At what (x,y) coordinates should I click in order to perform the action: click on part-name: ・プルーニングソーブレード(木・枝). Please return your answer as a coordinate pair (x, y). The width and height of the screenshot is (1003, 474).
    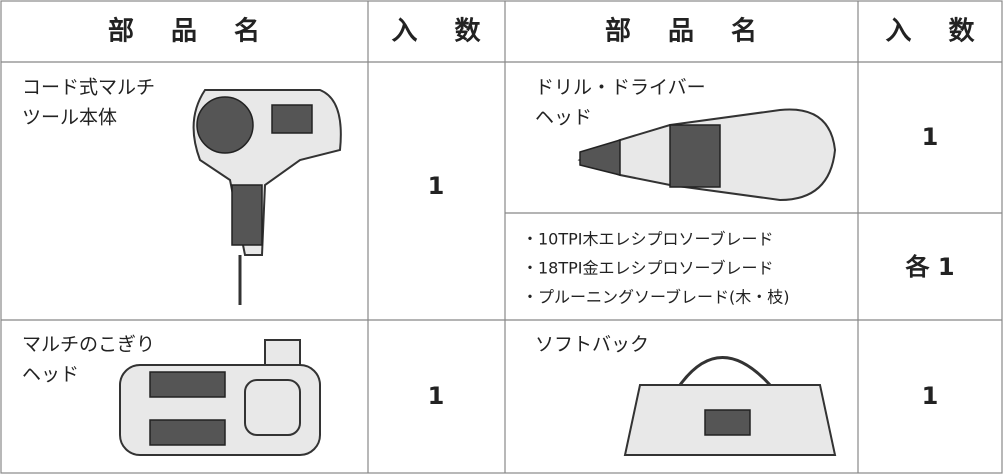
    Looking at the image, I should click on (656, 297).